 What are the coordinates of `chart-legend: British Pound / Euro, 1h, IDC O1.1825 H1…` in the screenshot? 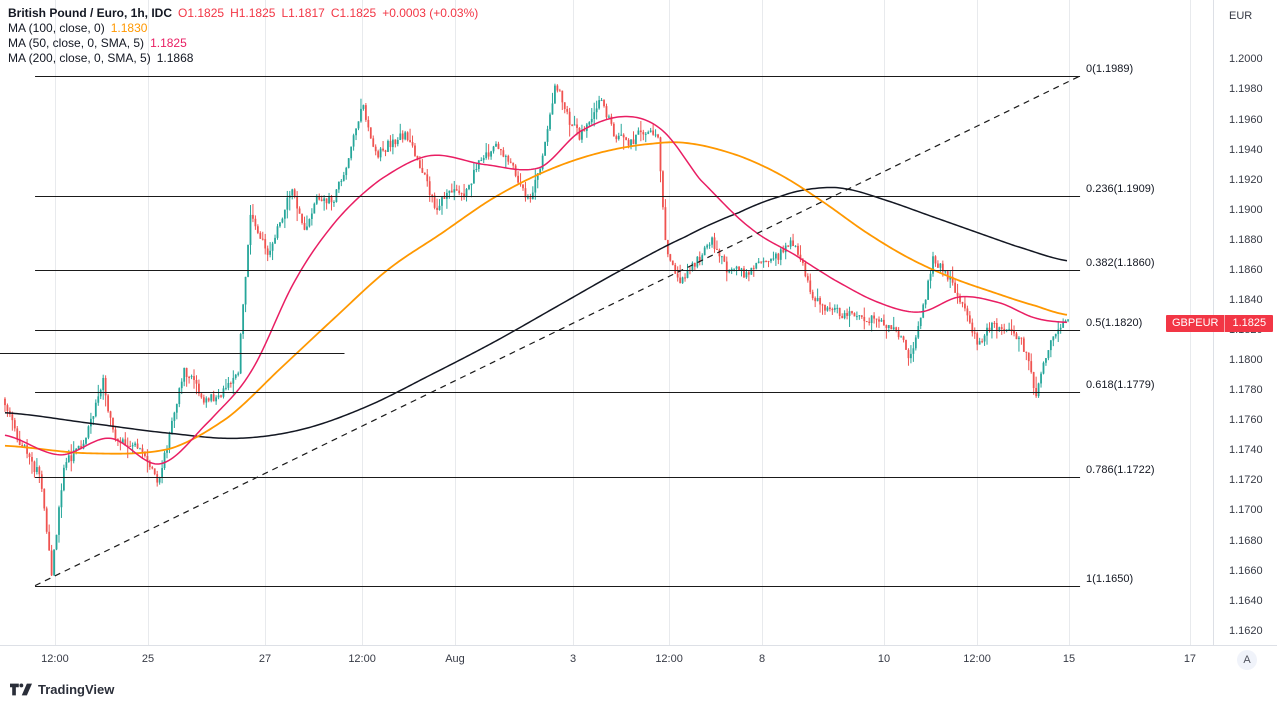 It's located at (243, 36).